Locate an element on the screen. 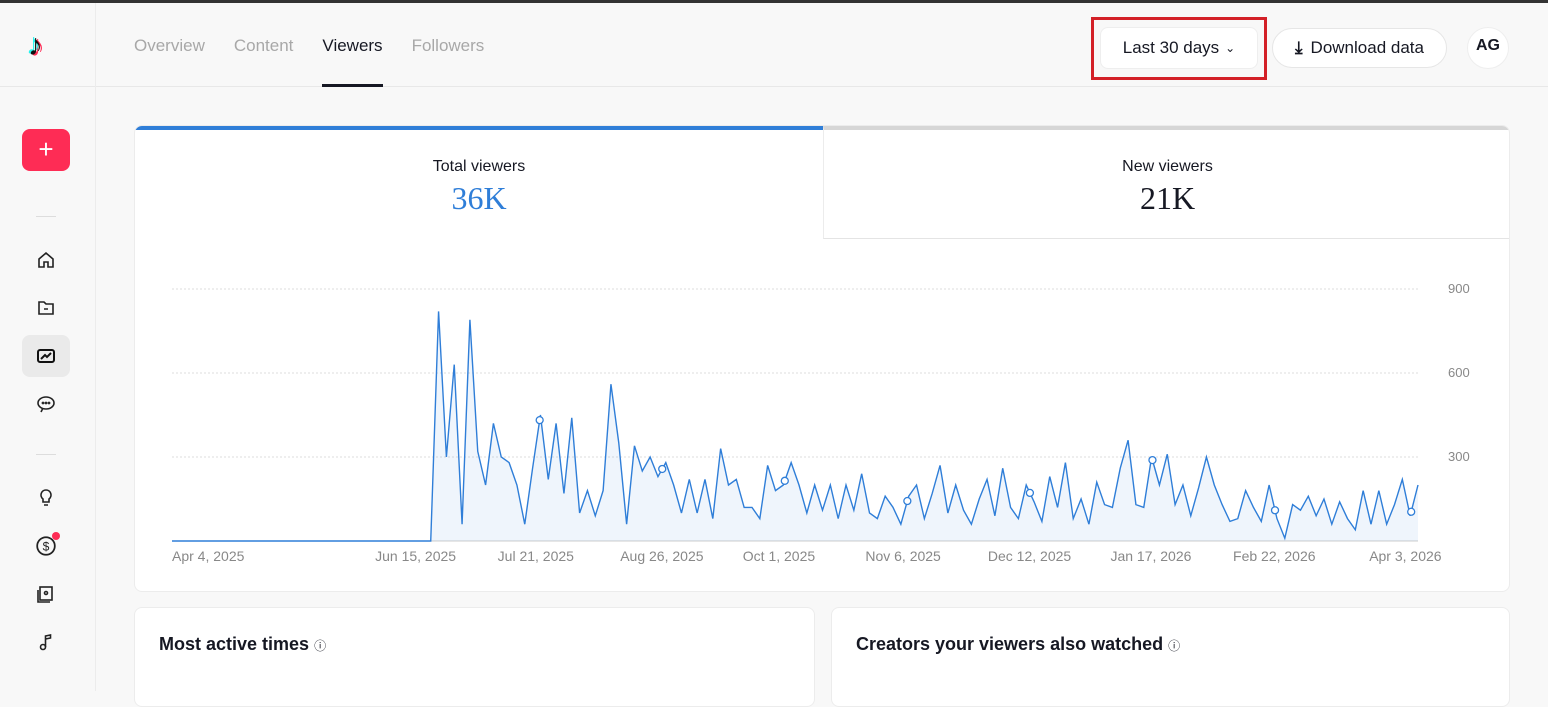  chevron-down-icon: ⌄ is located at coordinates (1230, 48).